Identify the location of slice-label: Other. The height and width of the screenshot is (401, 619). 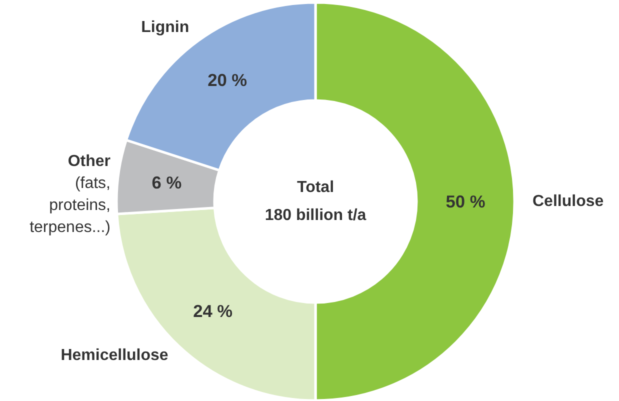
(89, 161).